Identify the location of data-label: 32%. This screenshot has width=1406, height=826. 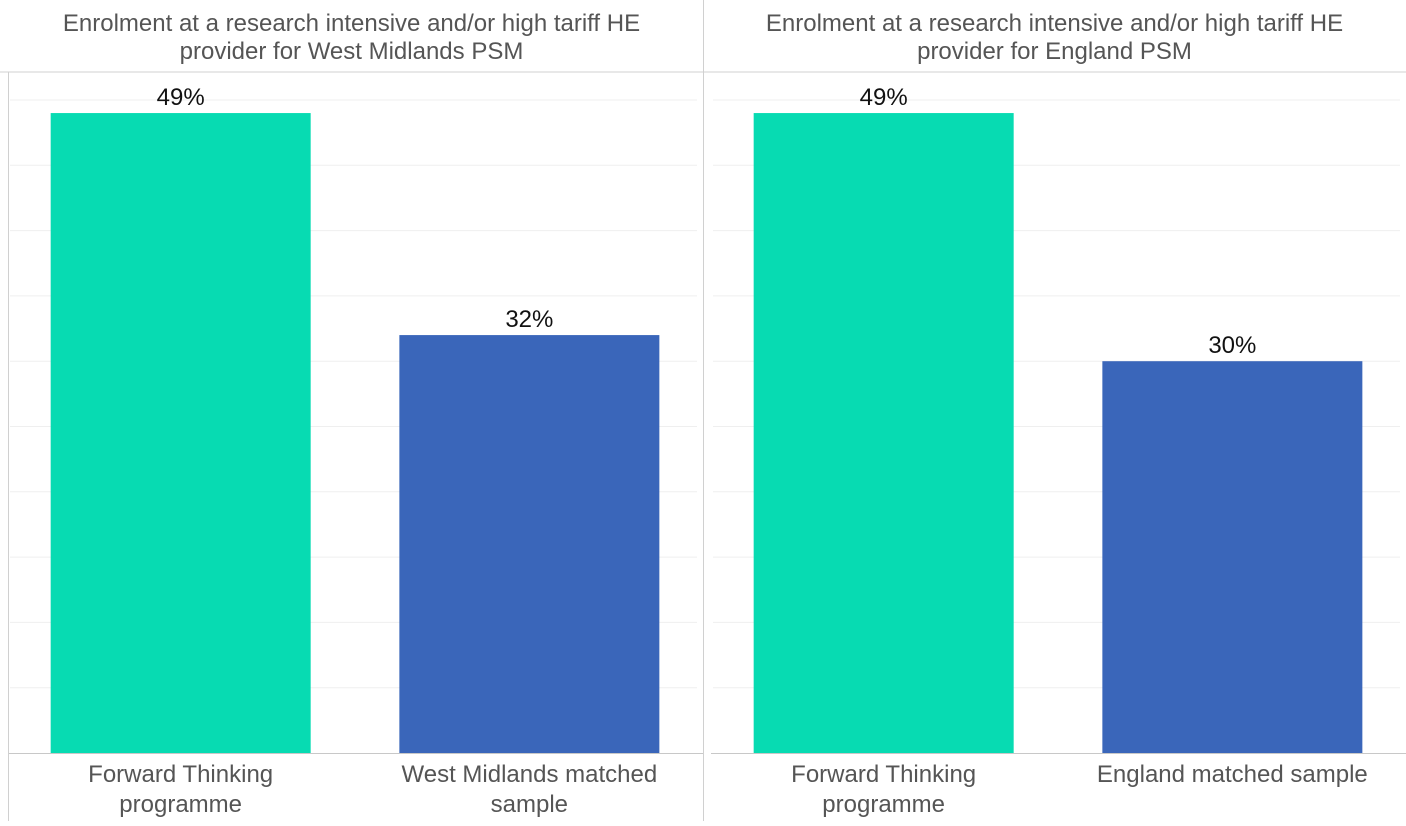
(529, 319).